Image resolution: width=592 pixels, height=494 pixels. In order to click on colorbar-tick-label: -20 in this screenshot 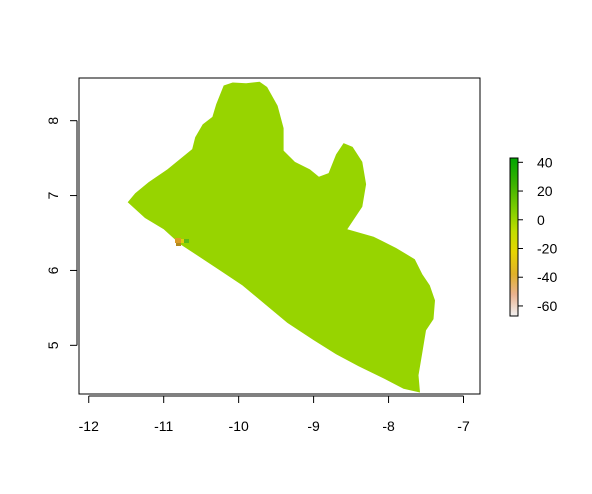, I will do `click(547, 248)`.